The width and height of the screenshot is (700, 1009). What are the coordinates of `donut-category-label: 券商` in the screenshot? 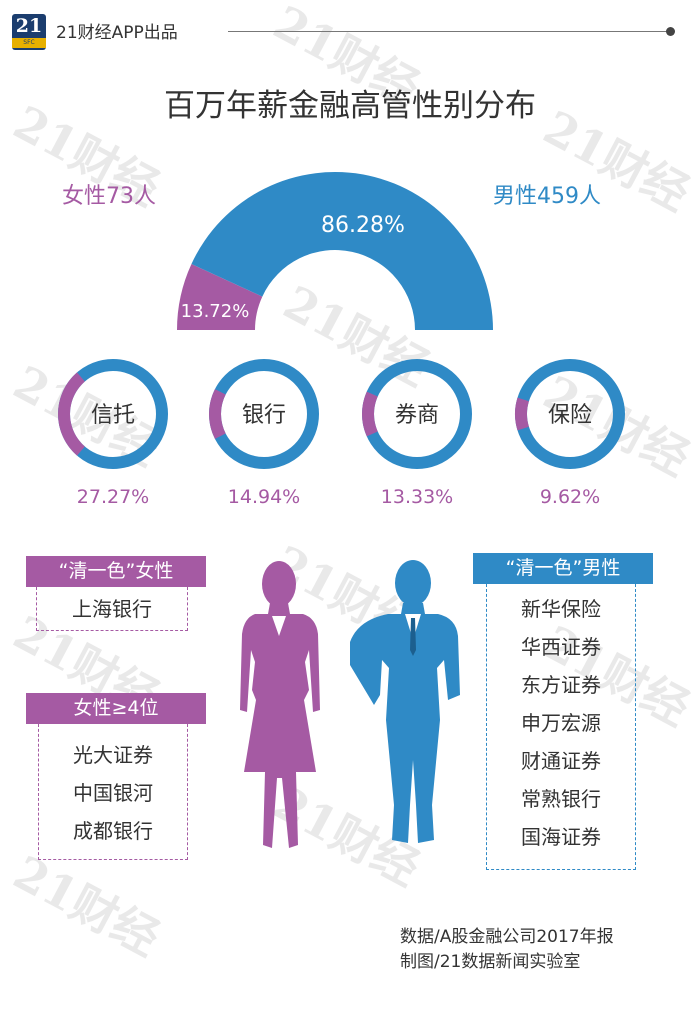 It's located at (417, 415).